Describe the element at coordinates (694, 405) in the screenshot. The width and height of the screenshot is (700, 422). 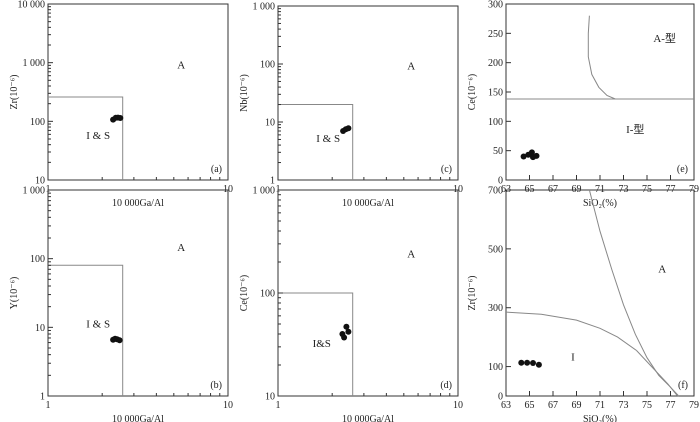
I see `x-tick-label: 79` at that location.